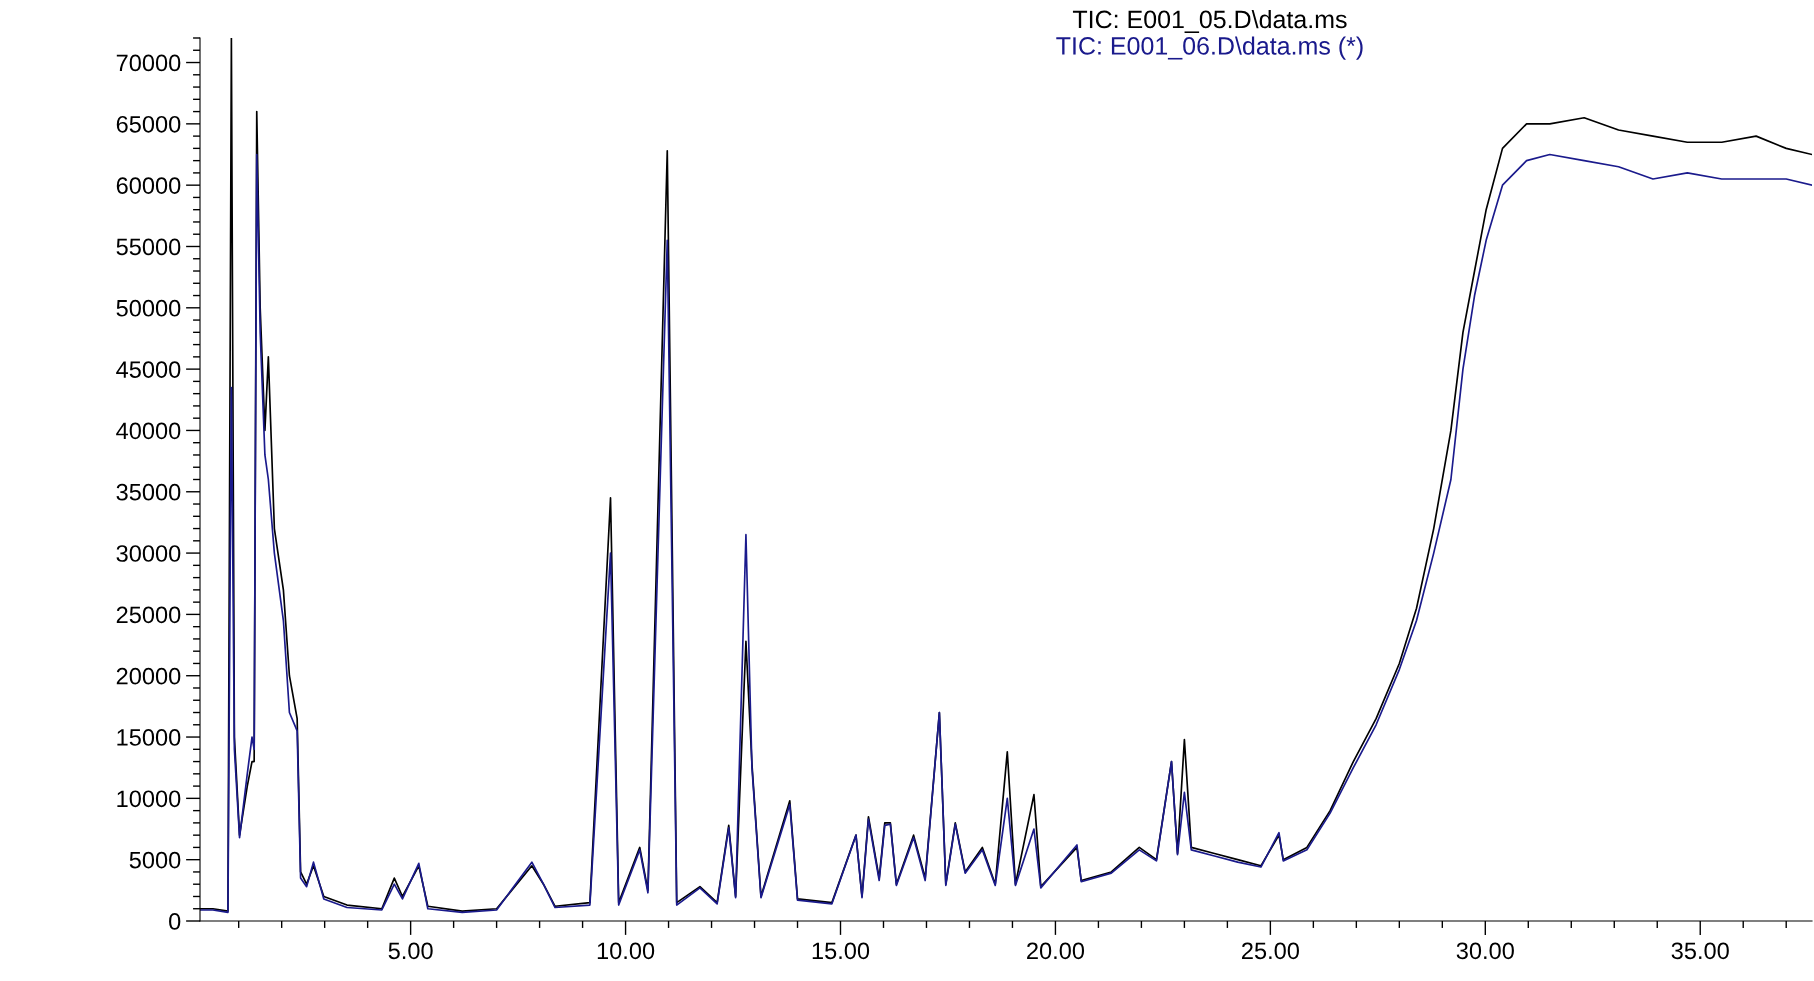 The width and height of the screenshot is (1814, 981). I want to click on y-tick-label: 45000, so click(148, 369).